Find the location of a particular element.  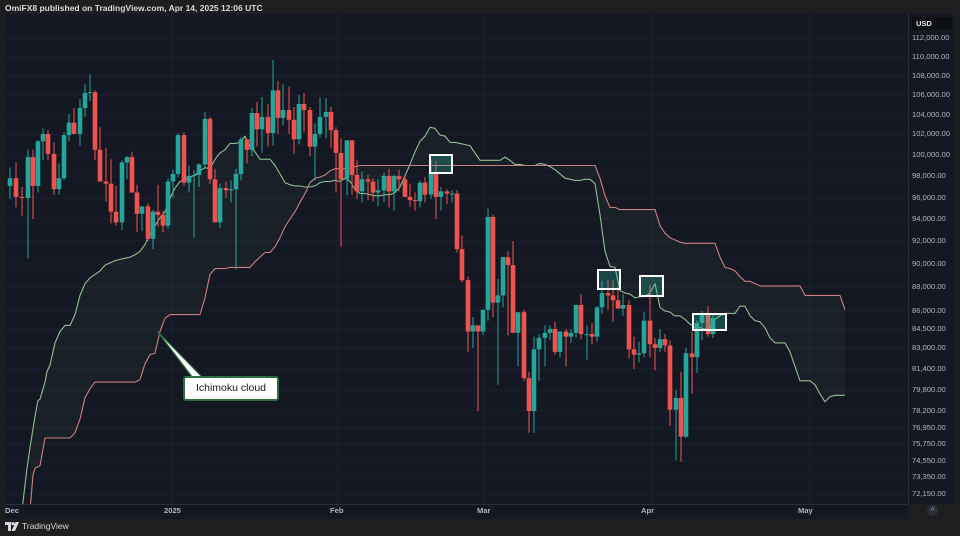

price-label: 112,000.00 is located at coordinates (931, 37).